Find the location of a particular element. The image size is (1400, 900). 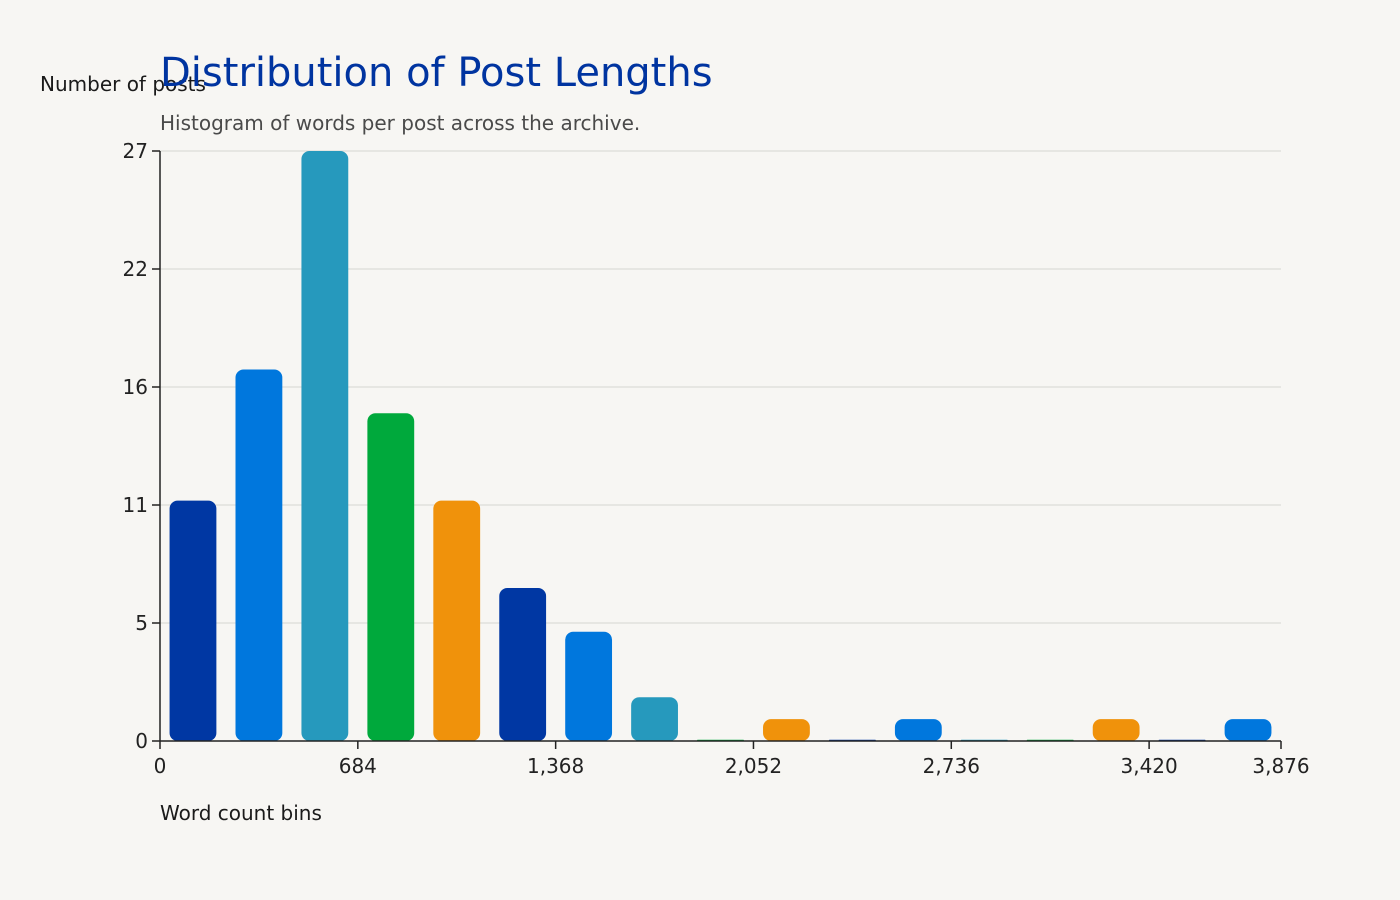

y-tick-label: 5 is located at coordinates (141, 623).